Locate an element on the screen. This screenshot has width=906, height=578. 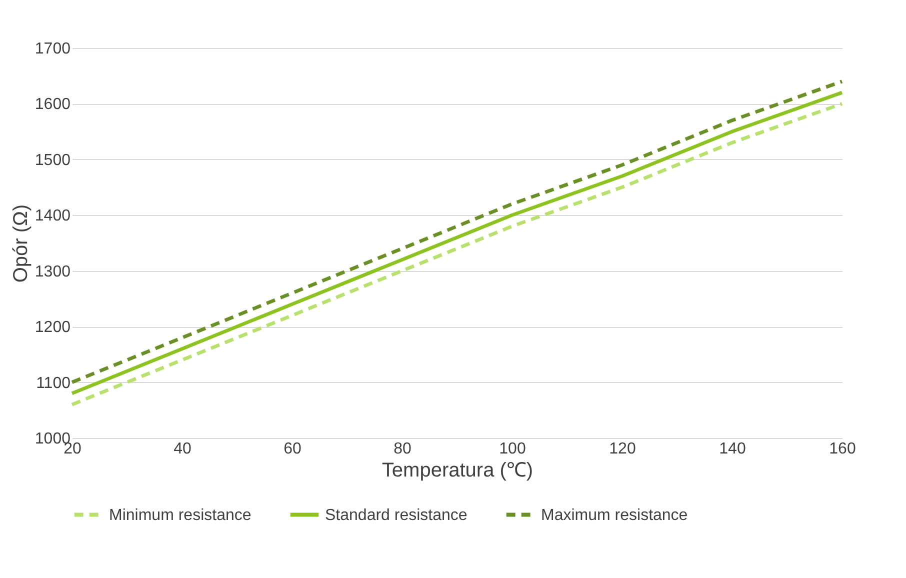
y-tick-label: 1700 is located at coordinates (52, 49).